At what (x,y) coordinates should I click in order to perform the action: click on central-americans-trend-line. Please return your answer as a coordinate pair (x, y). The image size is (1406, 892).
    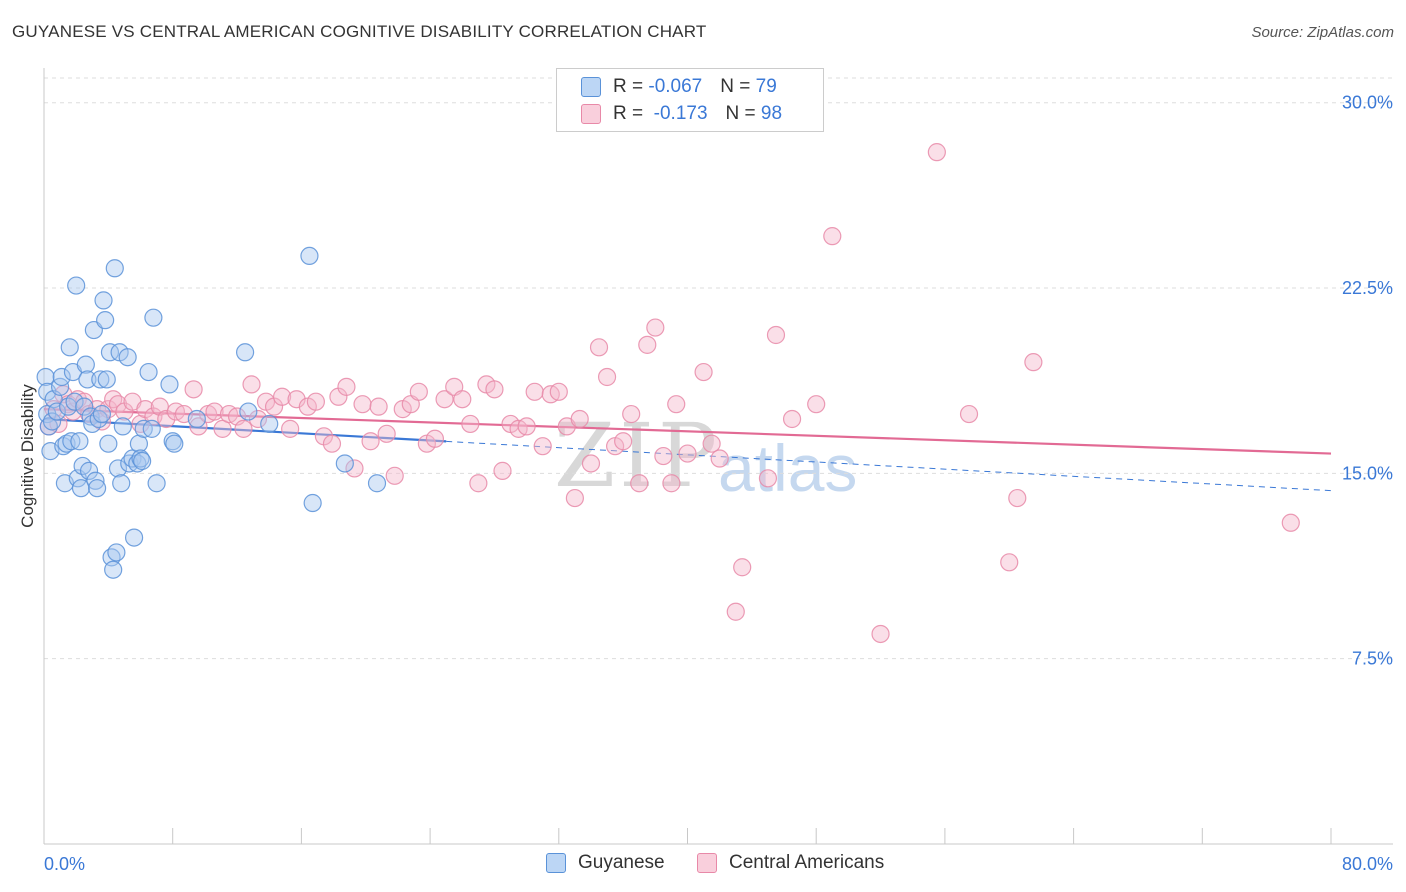
    Looking at the image, I should click on (687, 431).